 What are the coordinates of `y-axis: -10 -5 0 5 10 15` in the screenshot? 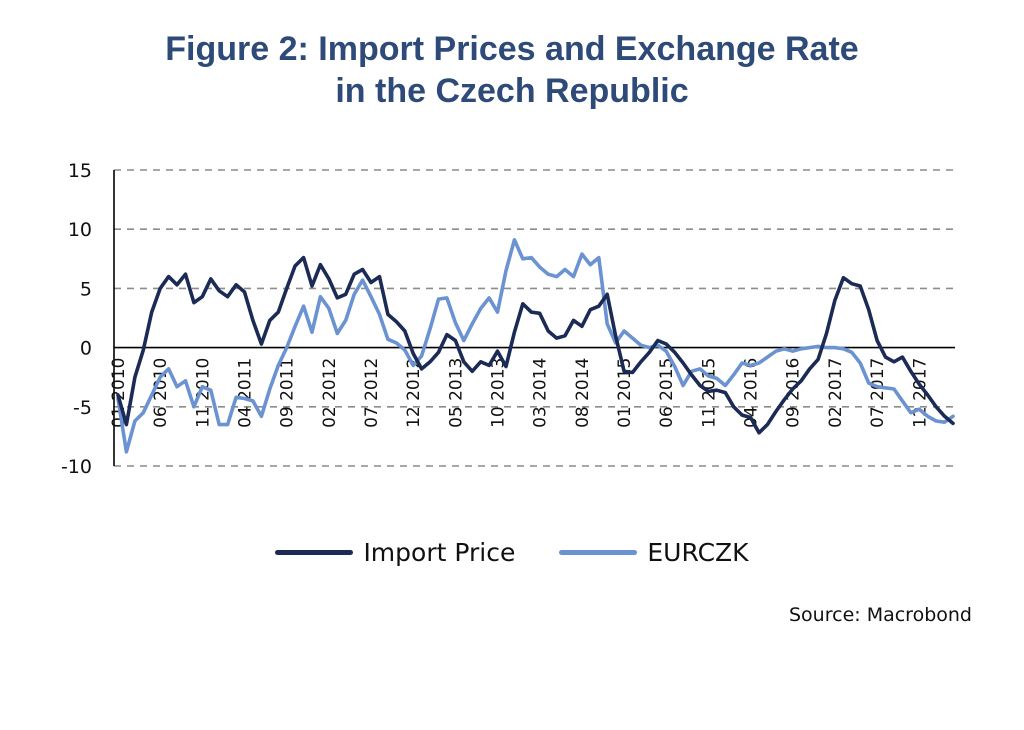 It's located at (76, 319).